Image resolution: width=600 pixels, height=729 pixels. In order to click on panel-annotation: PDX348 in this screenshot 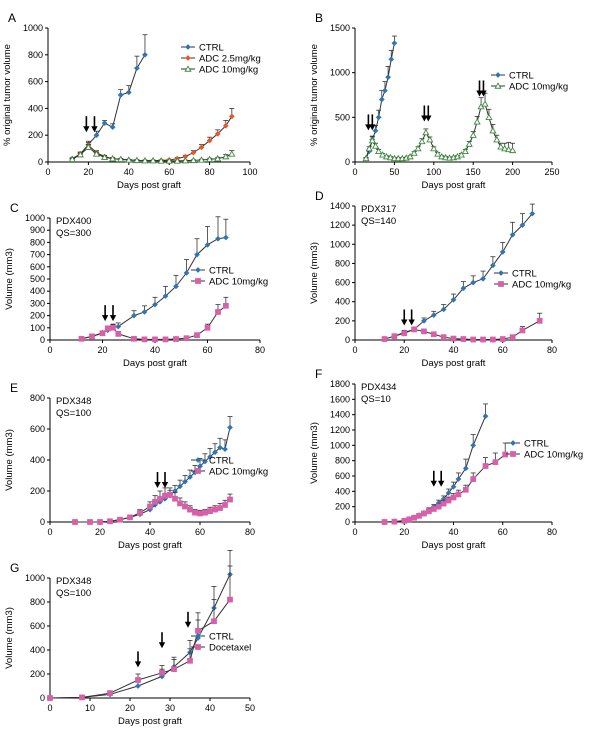, I will do `click(73, 401)`.